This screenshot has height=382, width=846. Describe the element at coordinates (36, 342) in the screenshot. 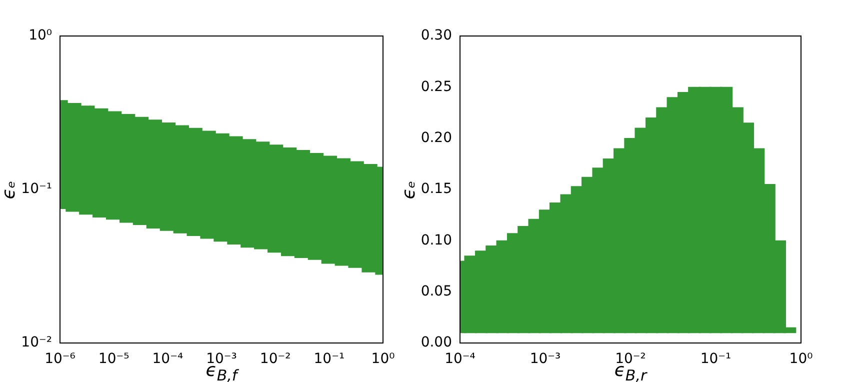

I see `y-tick-label: 10⁻²` at that location.